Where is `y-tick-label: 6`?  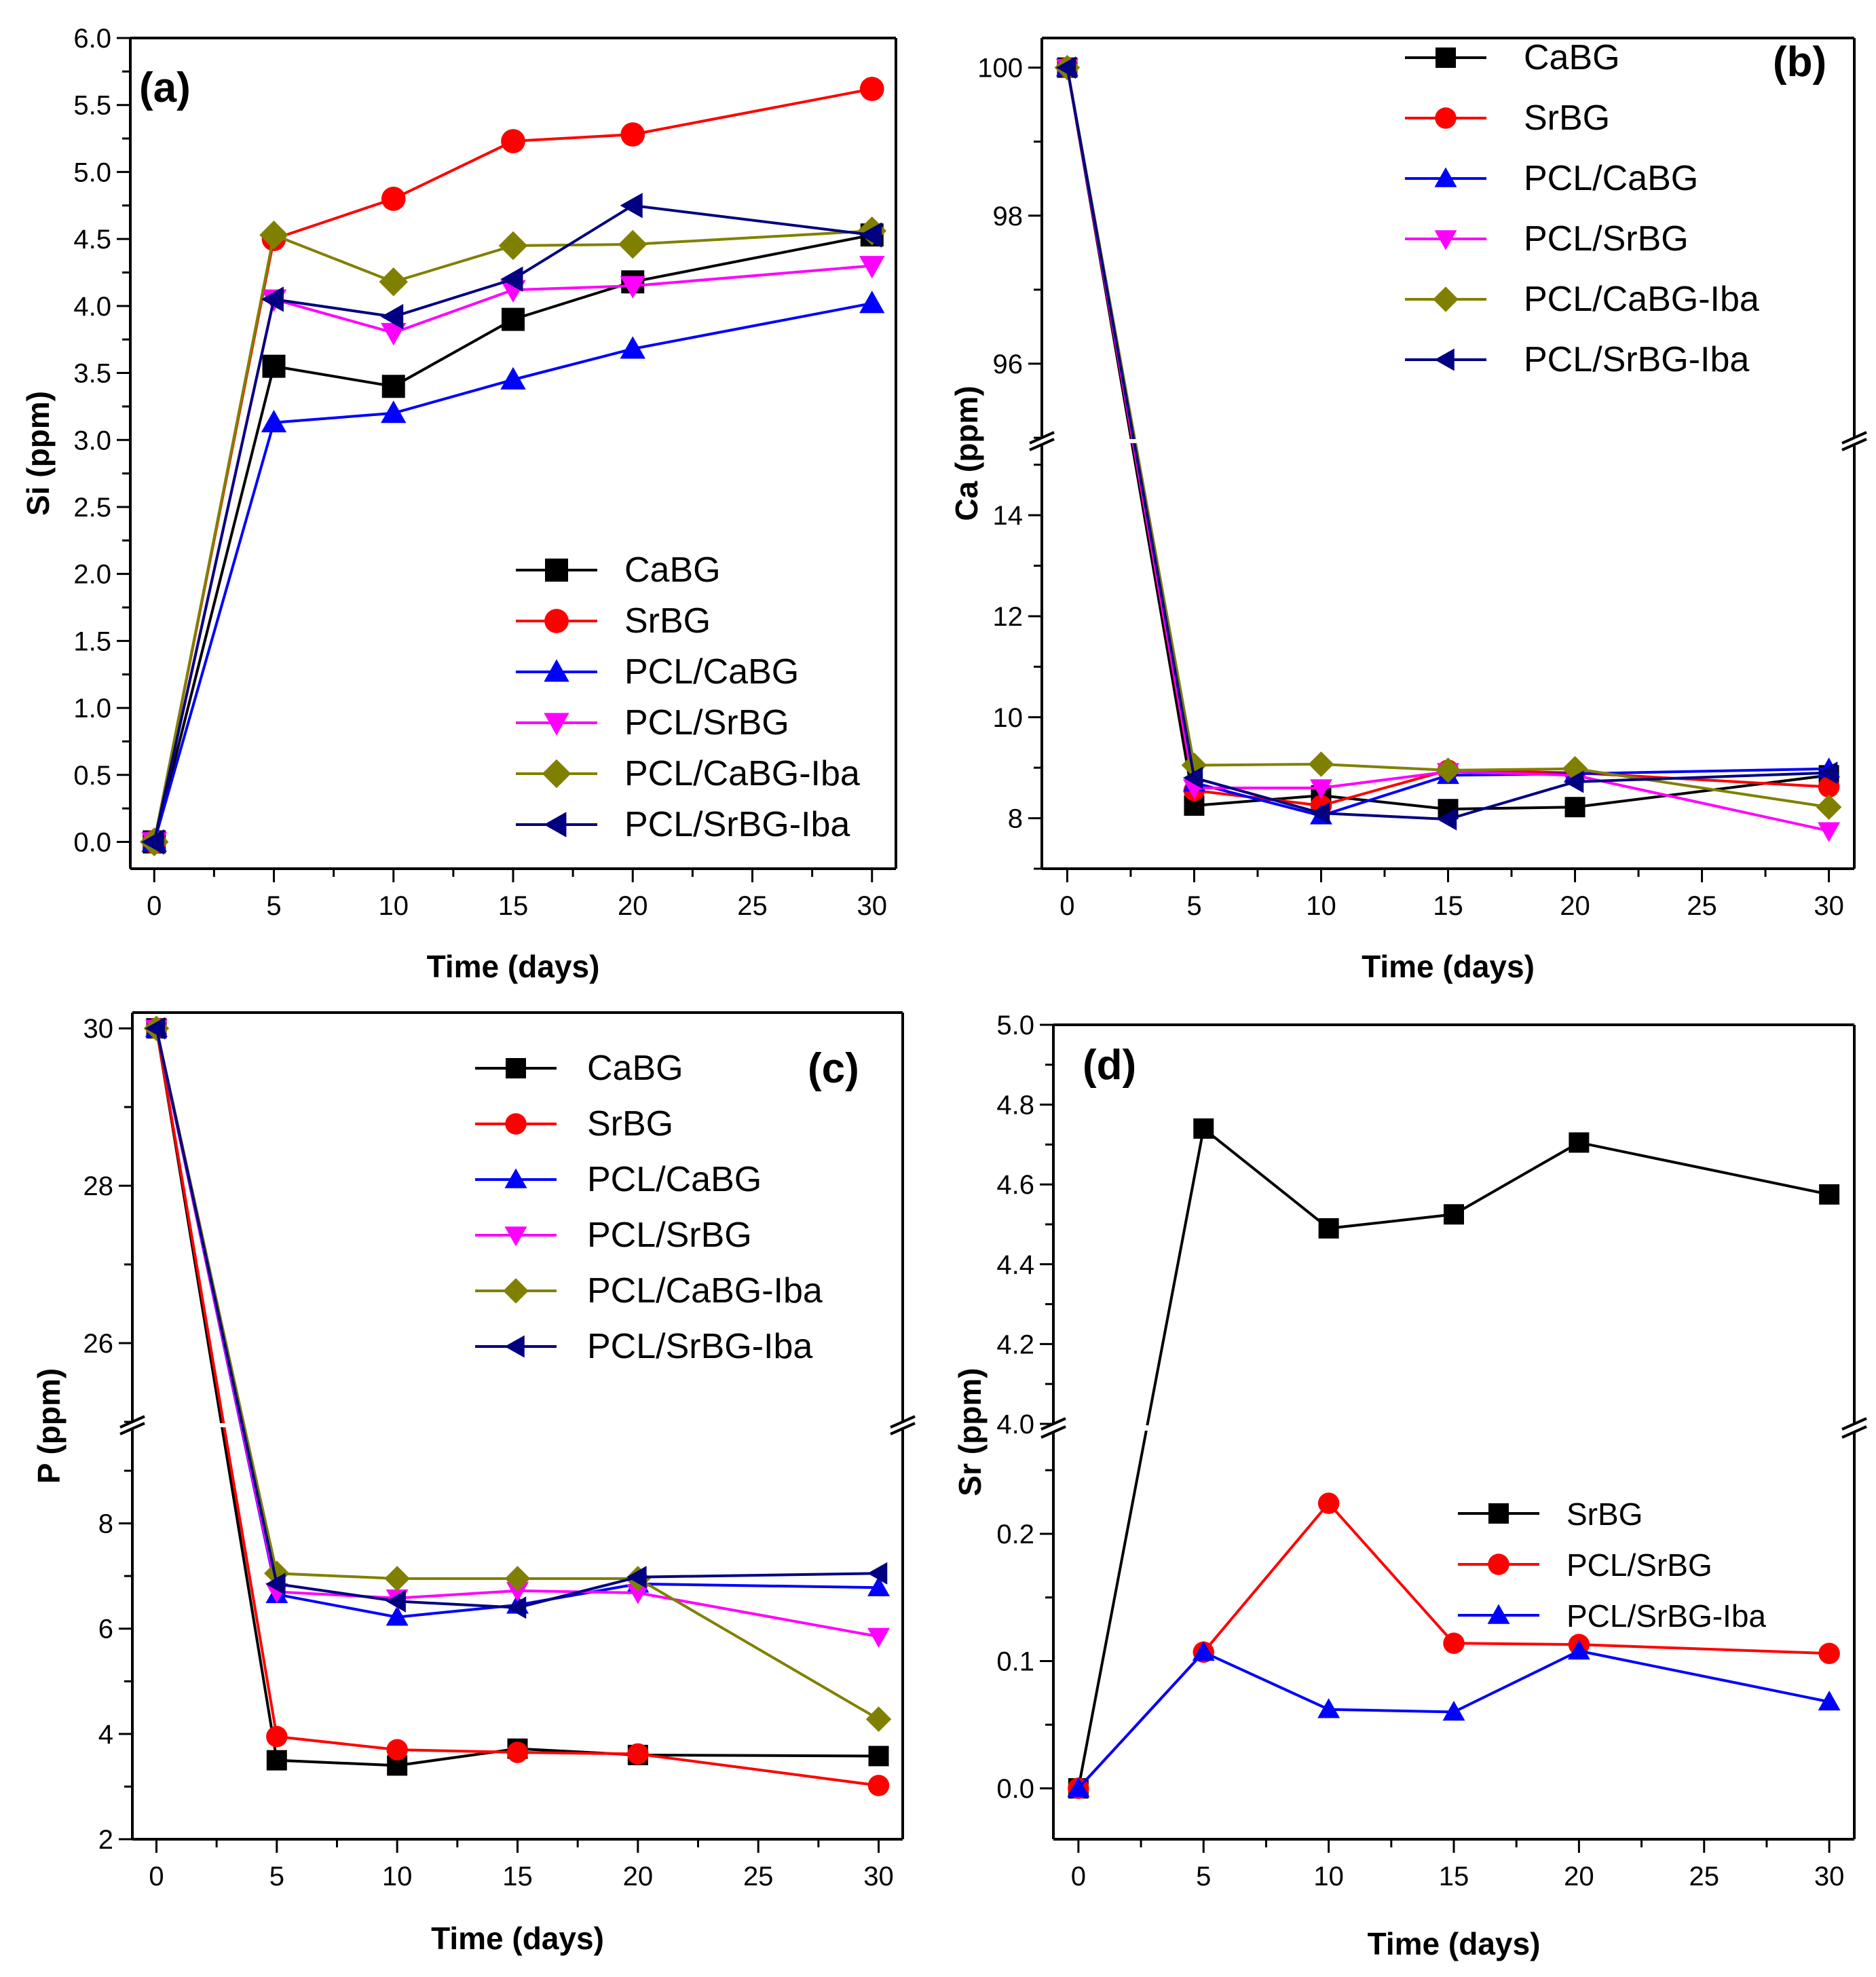 y-tick-label: 6 is located at coordinates (105, 1629).